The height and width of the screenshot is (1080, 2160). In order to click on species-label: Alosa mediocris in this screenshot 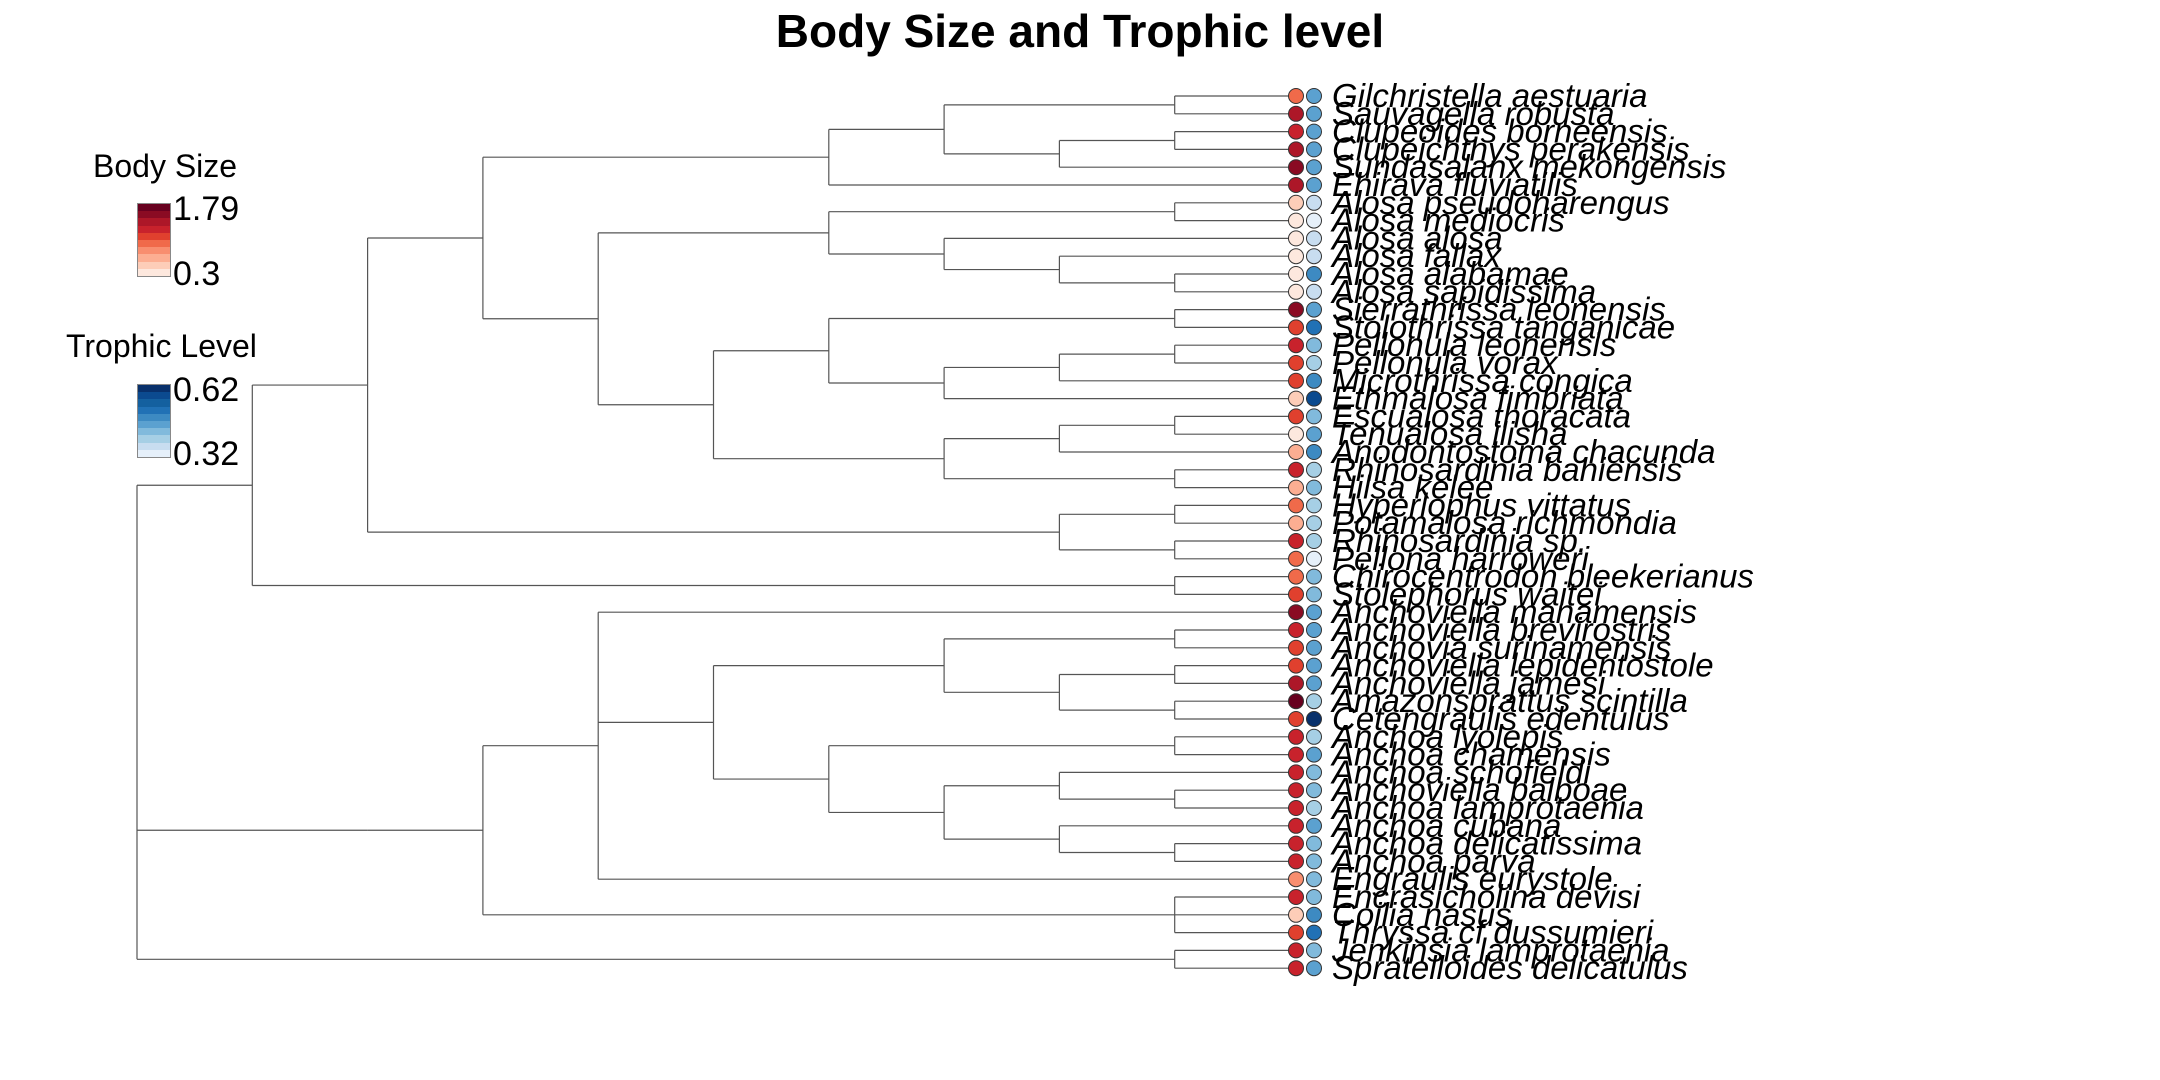, I will do `click(1447, 220)`.